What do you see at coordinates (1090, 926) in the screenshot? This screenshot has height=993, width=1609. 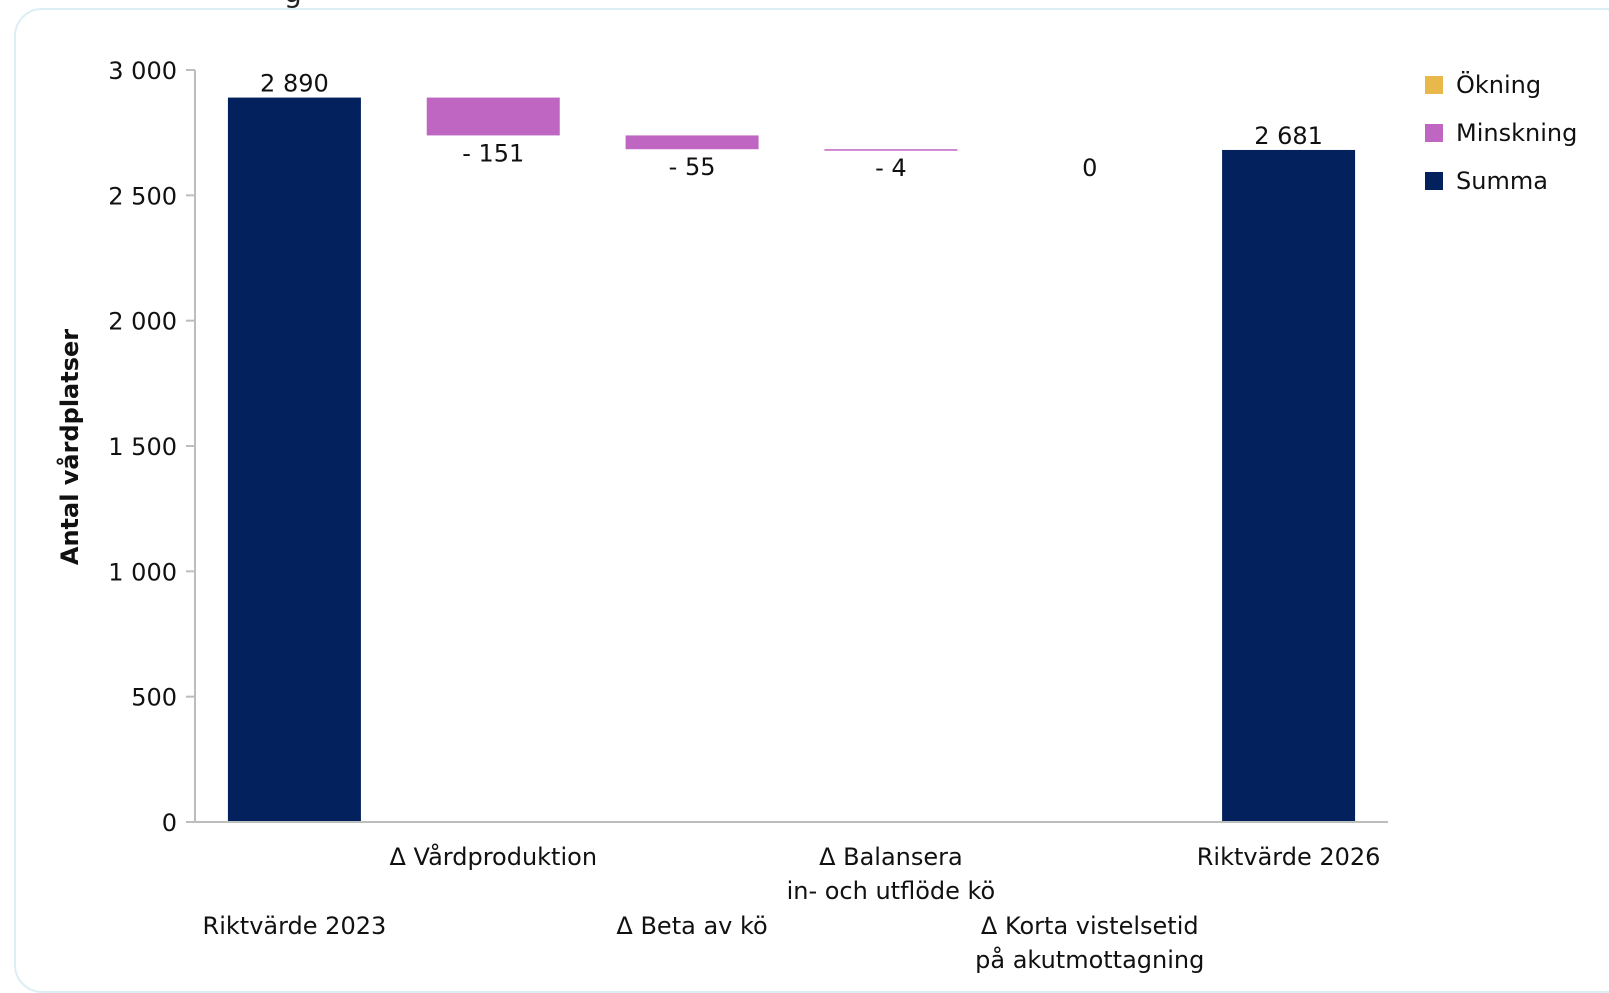 I see `x-category-label: Δ Korta vistelsetid` at bounding box center [1090, 926].